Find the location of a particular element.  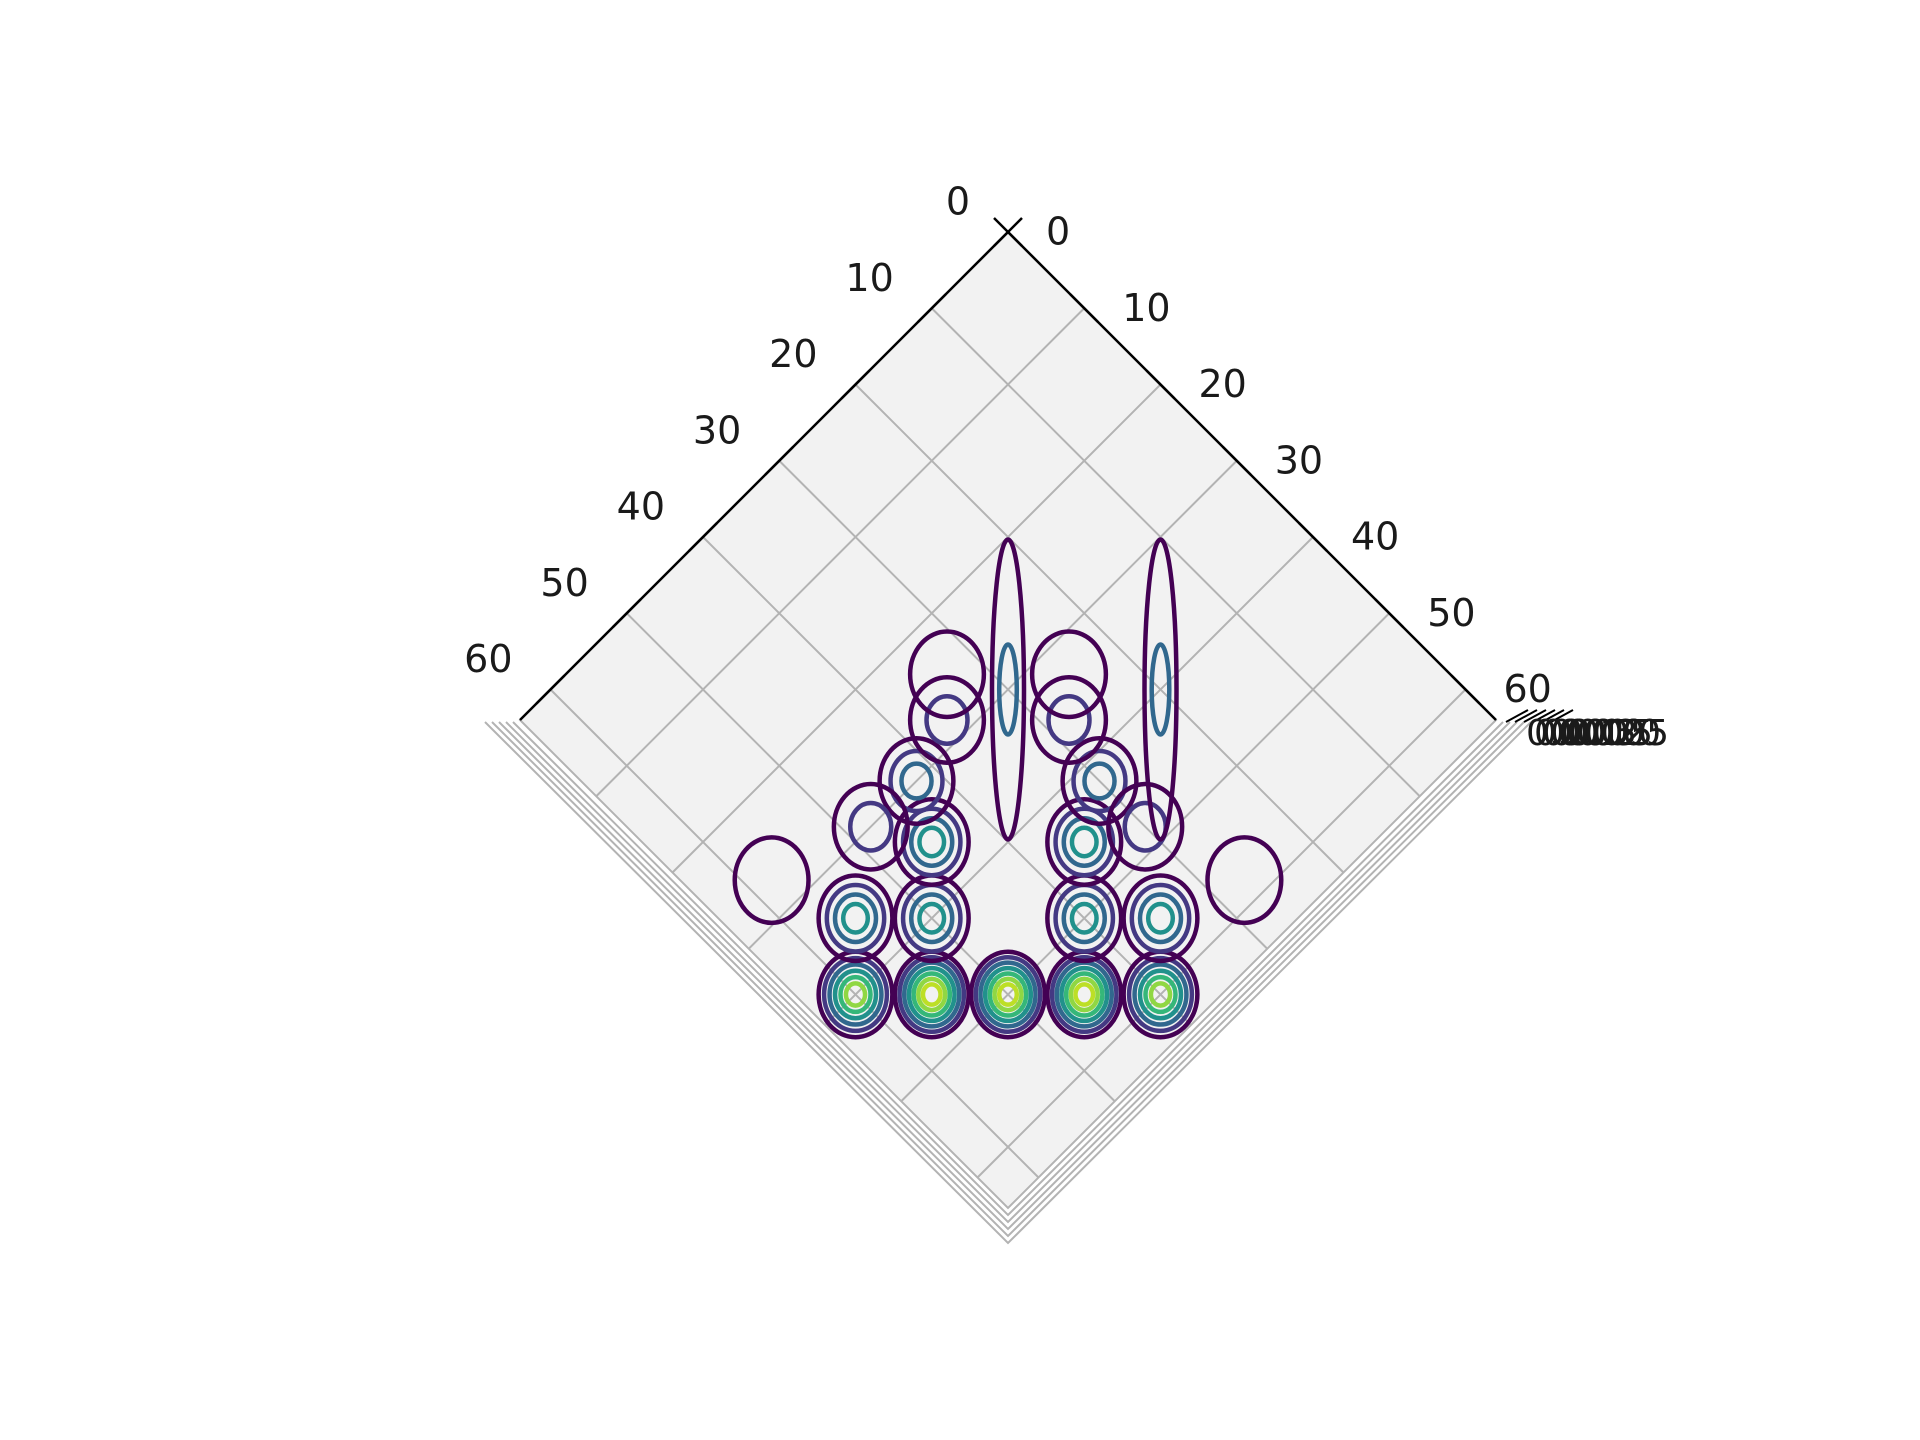

y-tick-label: 0 is located at coordinates (958, 202).